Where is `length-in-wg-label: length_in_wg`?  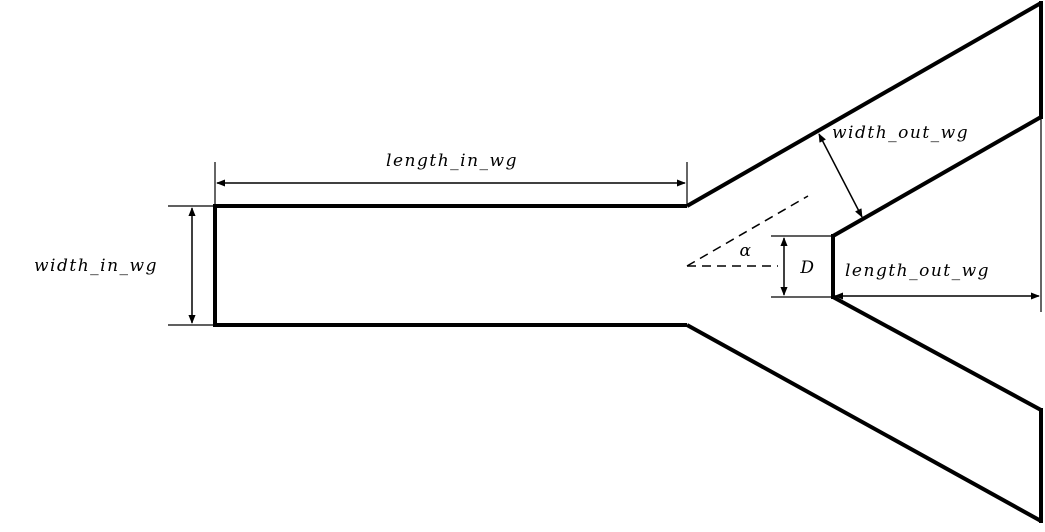
length-in-wg-label: length_in_wg is located at coordinates (452, 161).